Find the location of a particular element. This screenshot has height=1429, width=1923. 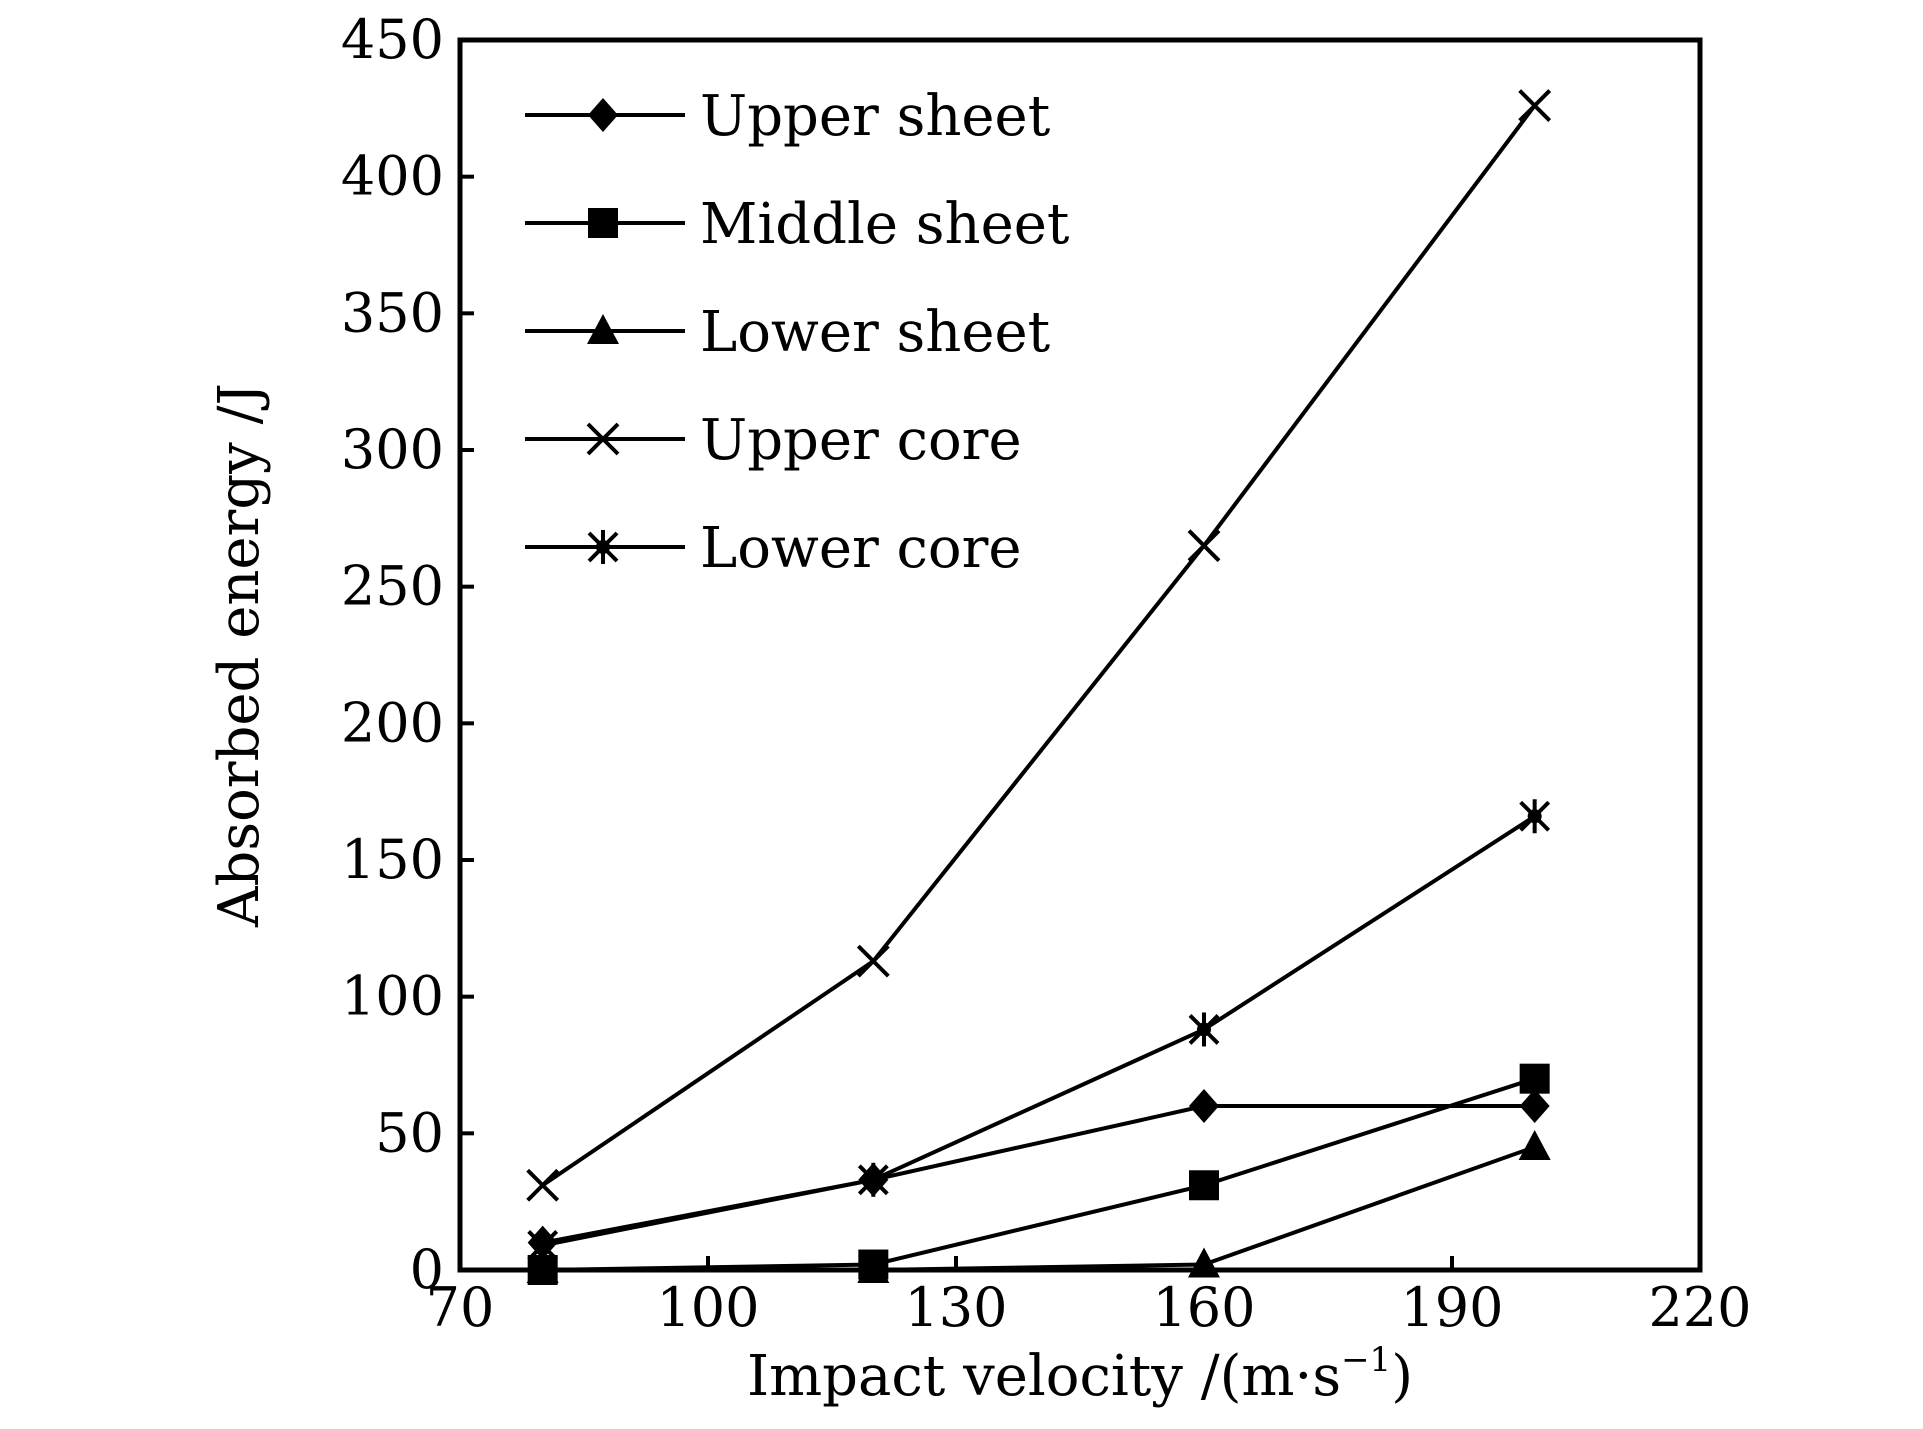

series-lower-sheet is located at coordinates (1038, 1206).